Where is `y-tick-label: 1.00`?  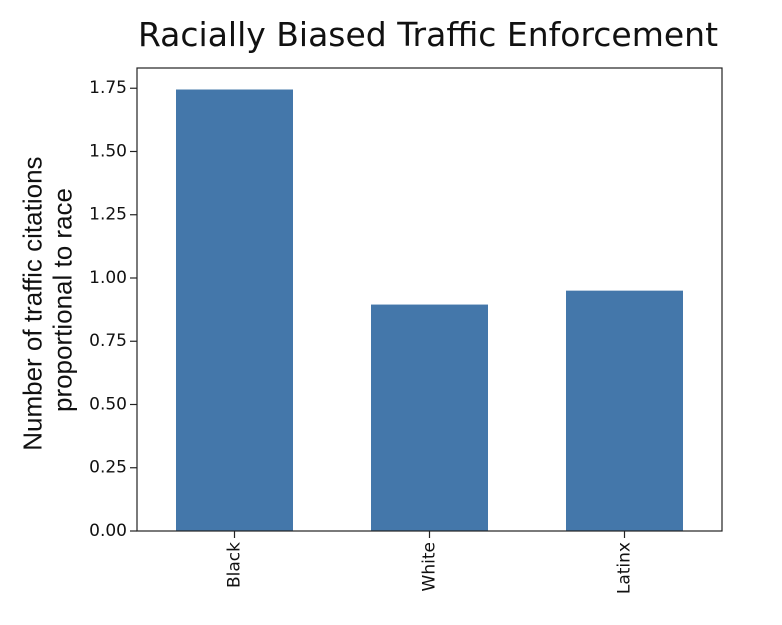 y-tick-label: 1.00 is located at coordinates (108, 278).